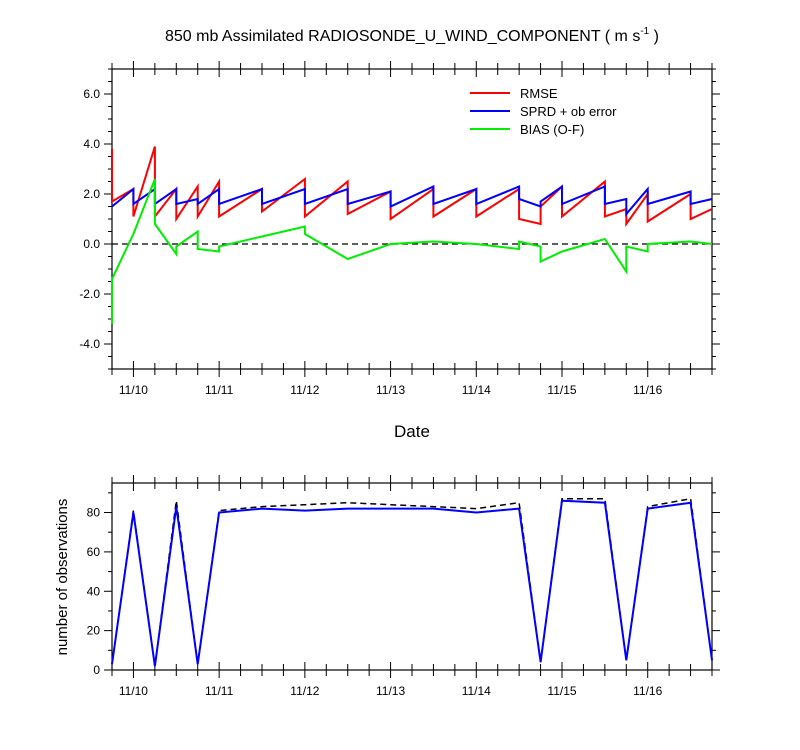  What do you see at coordinates (91, 94) in the screenshot?
I see `top-y-tick-label: 6.0` at bounding box center [91, 94].